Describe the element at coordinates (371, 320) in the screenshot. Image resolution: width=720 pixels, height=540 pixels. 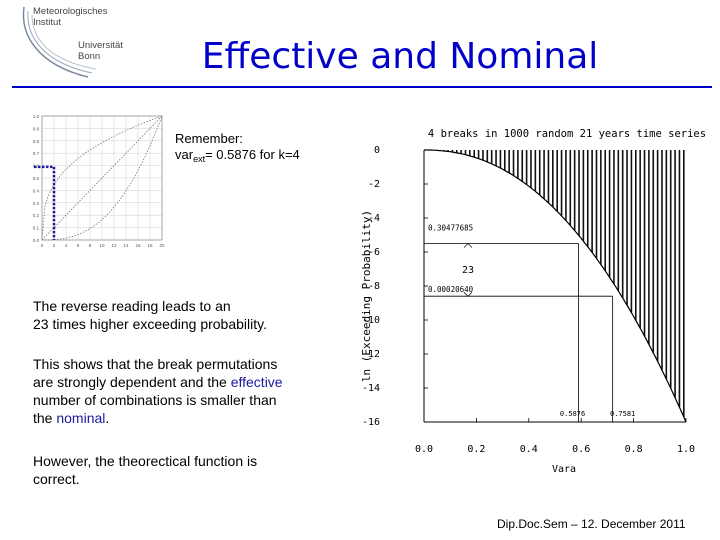
I see `chart-y-tick-label: -10` at that location.